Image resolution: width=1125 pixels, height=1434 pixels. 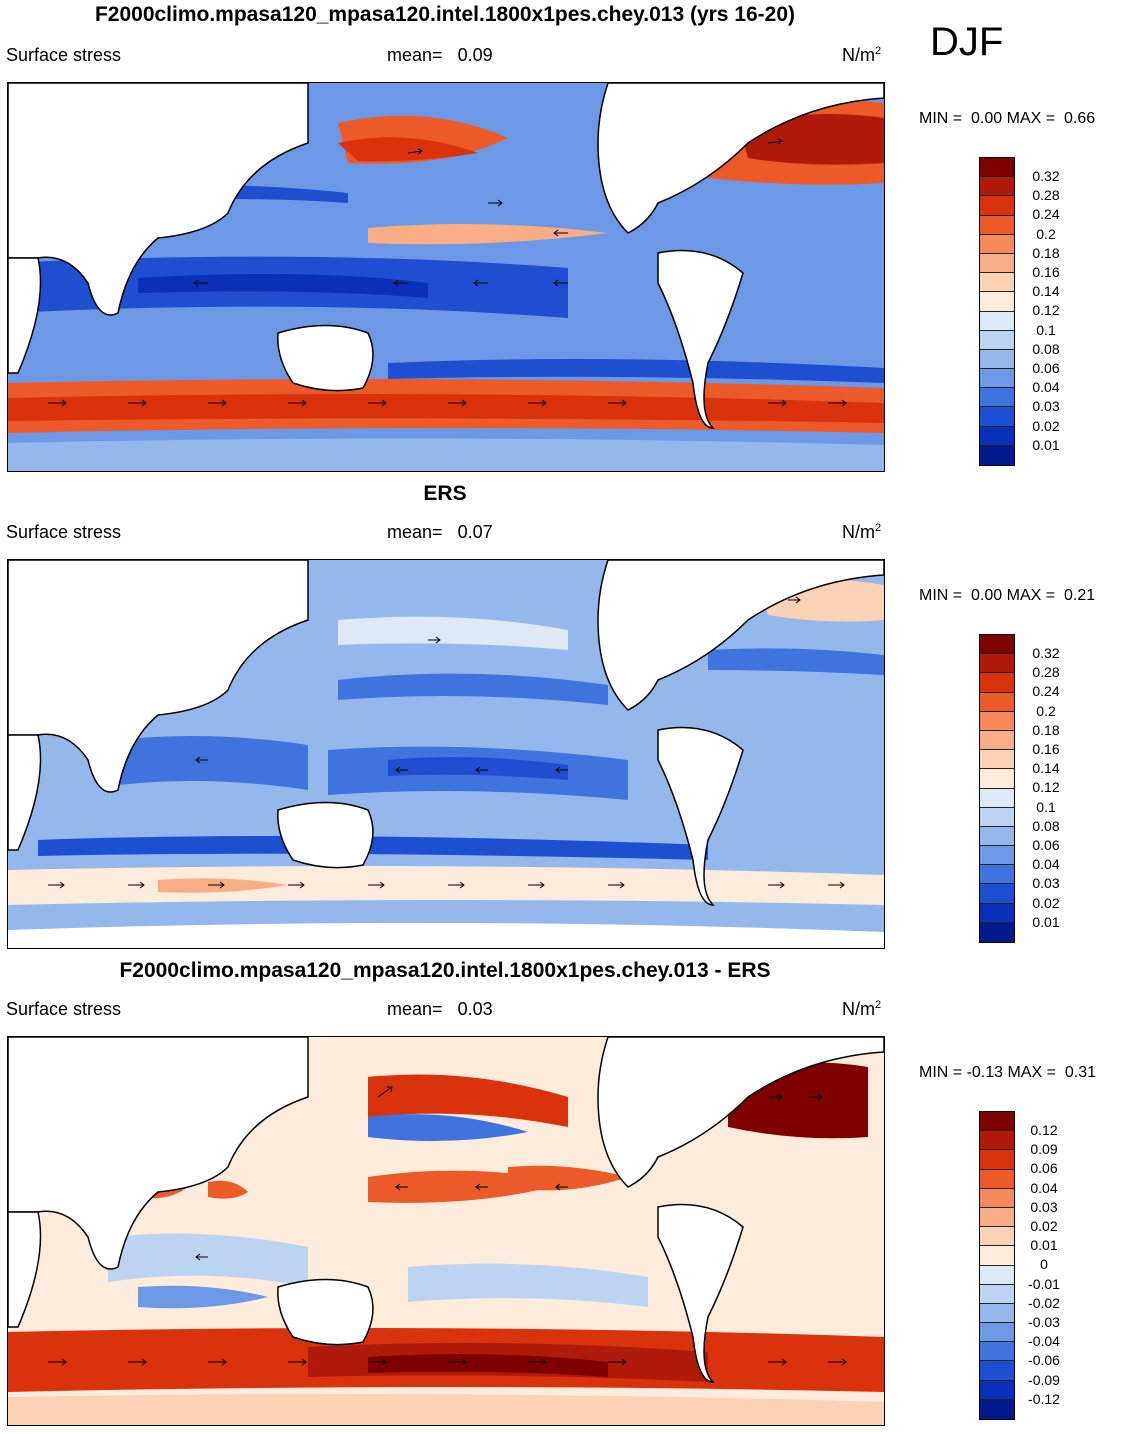 I want to click on panel1-mean: mean= 0.09, so click(x=440, y=55).